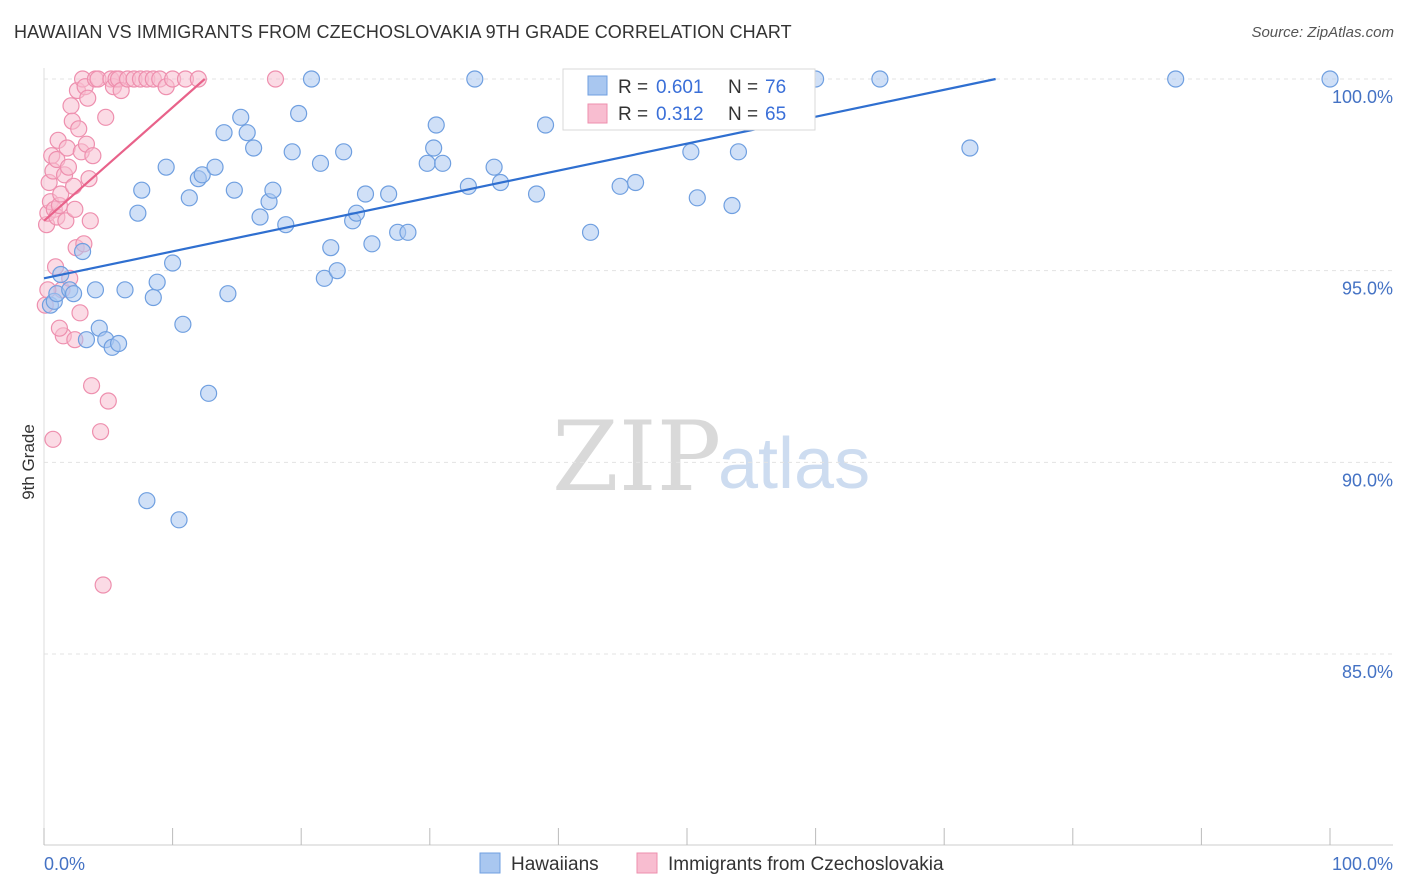 The image size is (1406, 892). I want to click on stats-legend: R = 0.601 N = 76 R = 0.312 N = 65, so click(689, 99).